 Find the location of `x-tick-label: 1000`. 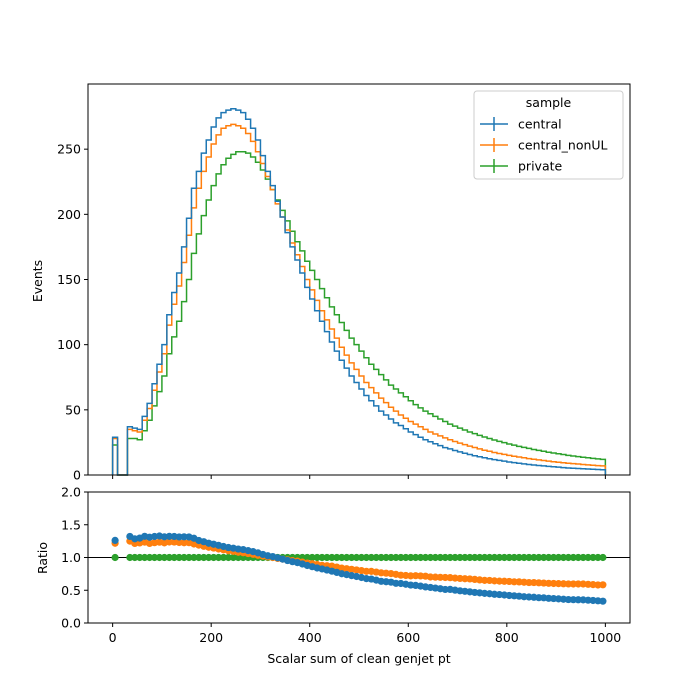

x-tick-label: 1000 is located at coordinates (605, 637).